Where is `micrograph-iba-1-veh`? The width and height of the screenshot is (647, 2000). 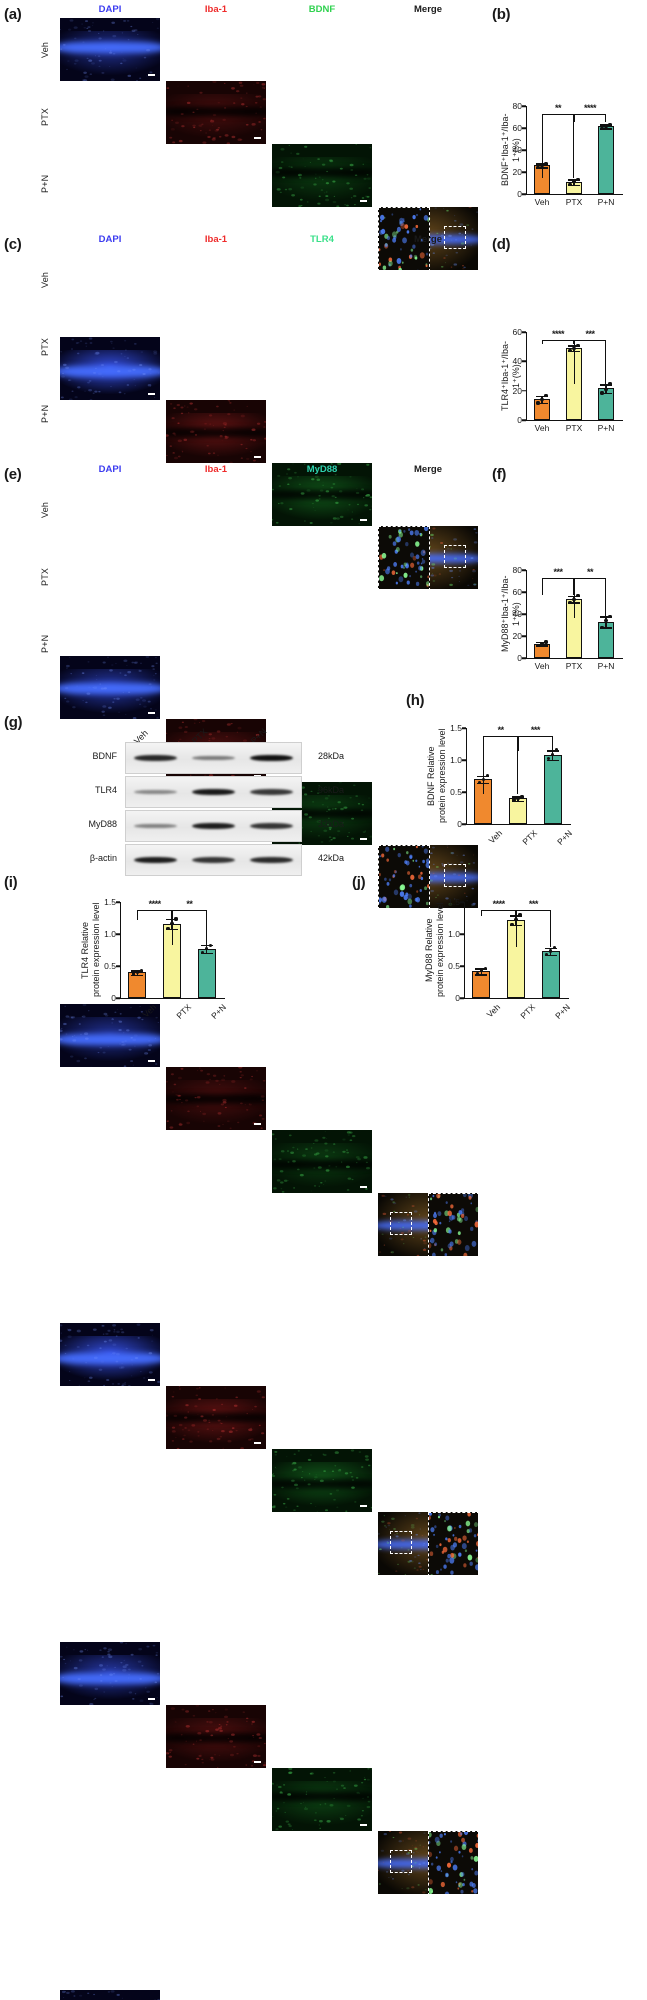
micrograph-iba-1-veh is located at coordinates (216, 112).